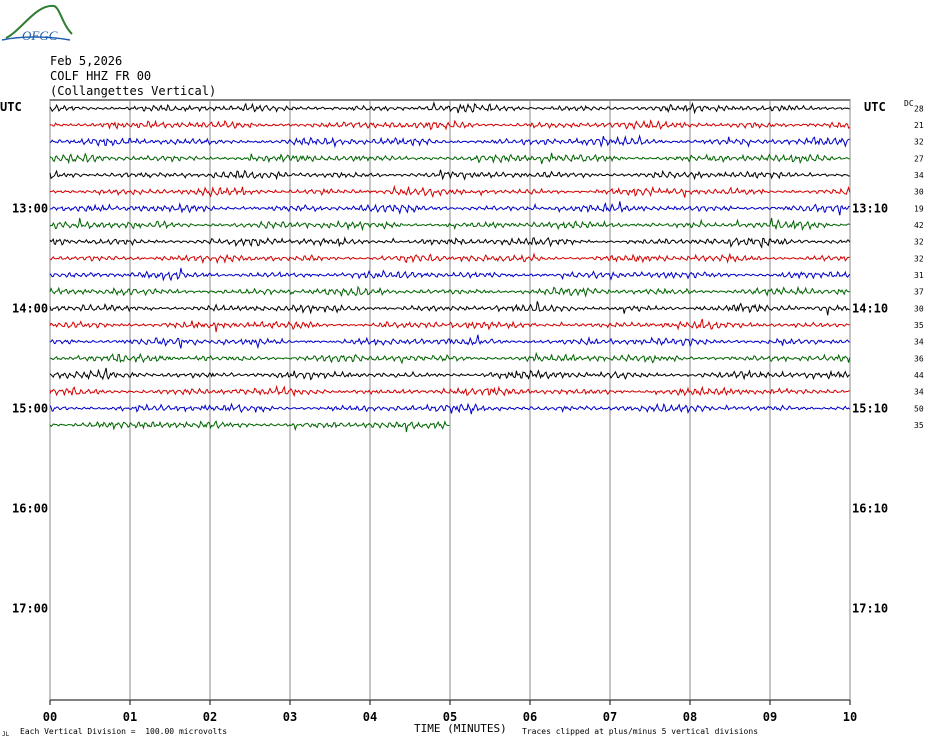  I want to click on x-tick-label: 04, so click(370, 717).